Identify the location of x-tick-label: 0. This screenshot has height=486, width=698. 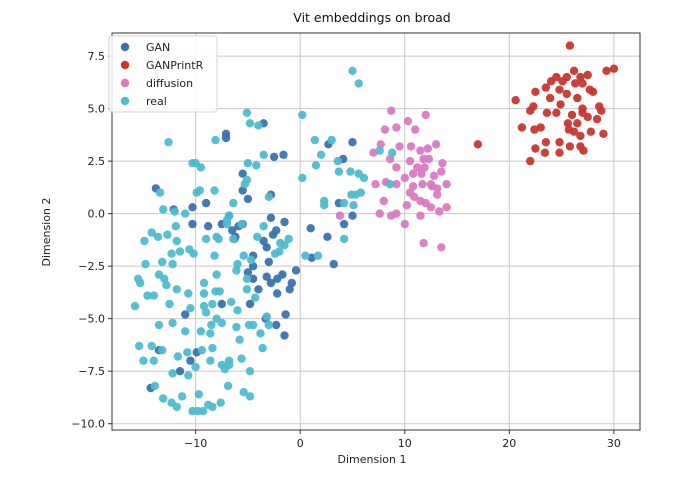
(300, 443).